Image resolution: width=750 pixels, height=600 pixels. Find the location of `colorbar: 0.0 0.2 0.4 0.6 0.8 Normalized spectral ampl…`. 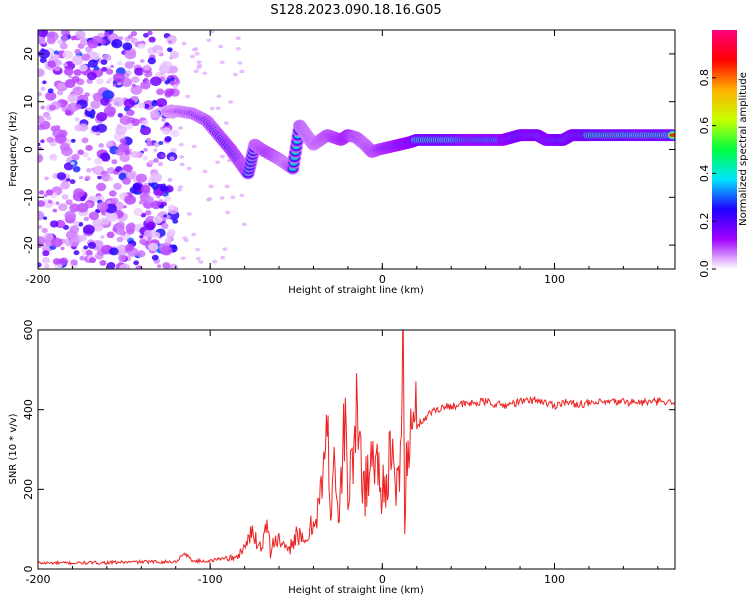

colorbar: 0.0 0.2 0.4 0.6 0.8 Normalized spectral ampl… is located at coordinates (723, 154).